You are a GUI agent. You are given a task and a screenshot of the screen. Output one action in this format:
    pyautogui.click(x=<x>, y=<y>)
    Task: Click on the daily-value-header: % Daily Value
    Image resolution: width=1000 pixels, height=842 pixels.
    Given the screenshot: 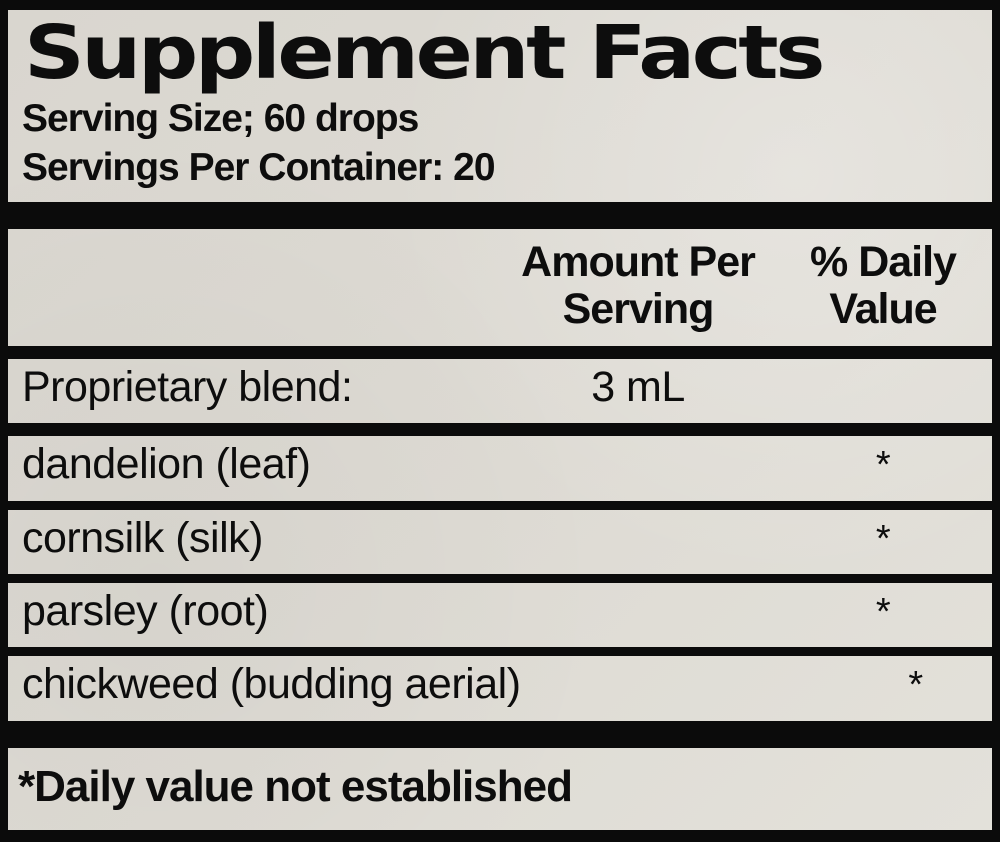 What is the action you would take?
    pyautogui.click(x=883, y=285)
    